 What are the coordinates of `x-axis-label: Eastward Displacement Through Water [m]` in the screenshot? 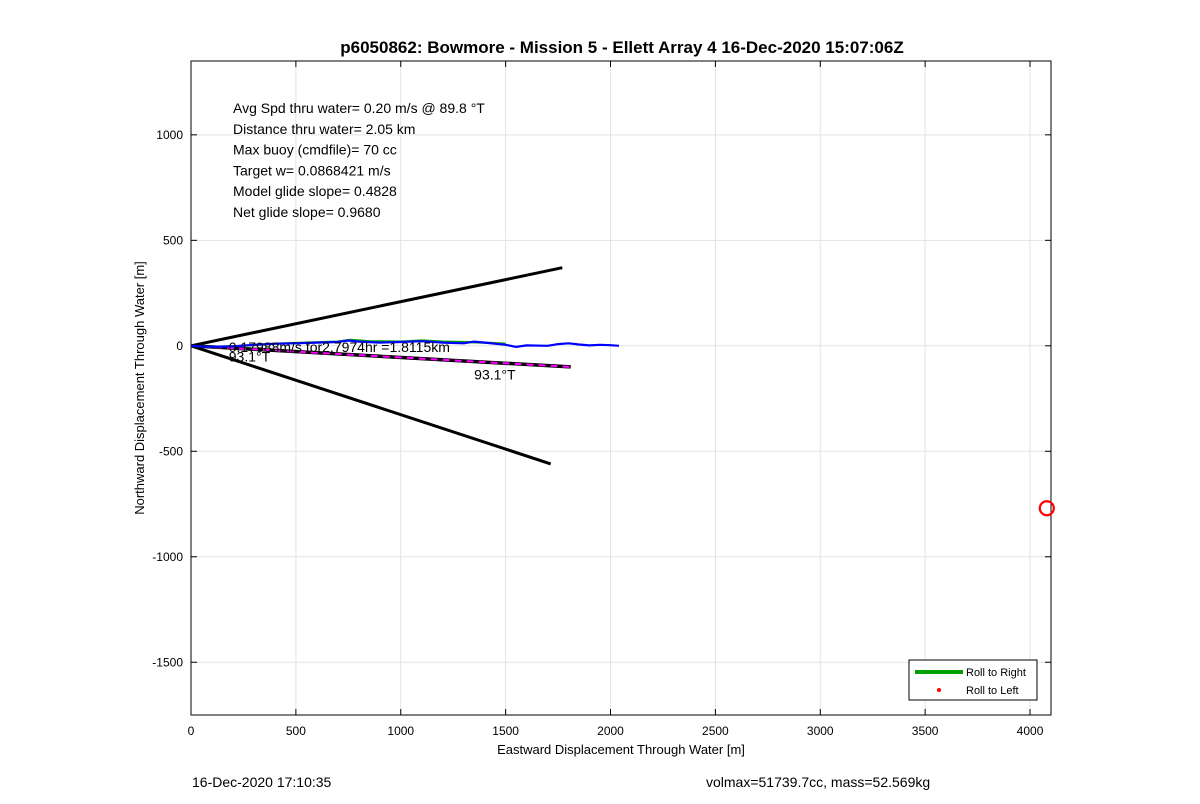 It's located at (621, 749).